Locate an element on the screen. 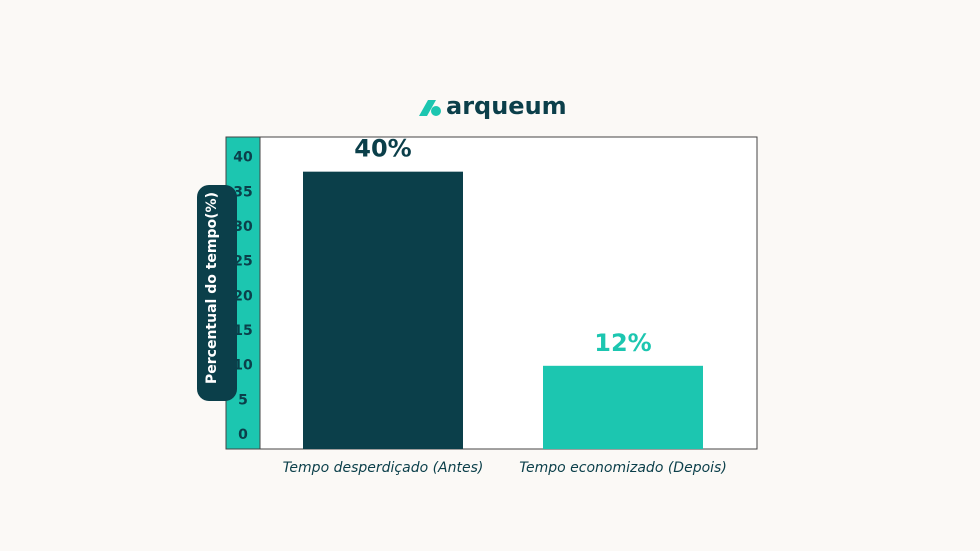  y-axis-label: Percentual do tempo(%) is located at coordinates (212, 288).